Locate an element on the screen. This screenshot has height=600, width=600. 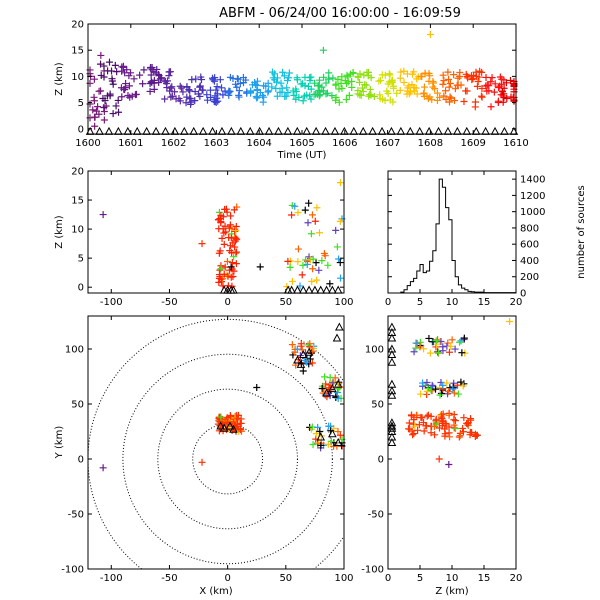
panel-z-y-ticks: 0 5 10 15 20 -100 -50 0 50 100 is located at coordinates (441, 450).